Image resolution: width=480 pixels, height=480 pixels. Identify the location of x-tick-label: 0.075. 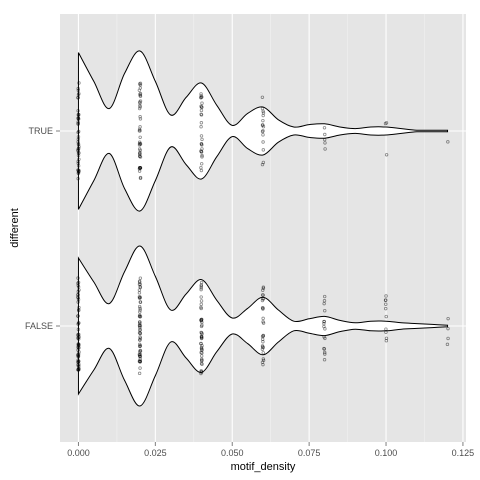
(309, 453).